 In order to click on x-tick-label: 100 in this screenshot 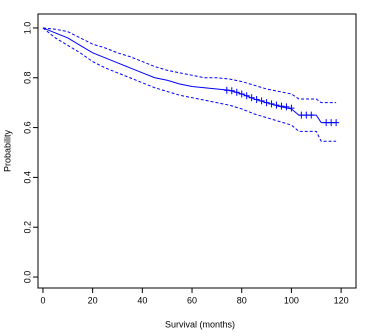, I will do `click(291, 300)`.